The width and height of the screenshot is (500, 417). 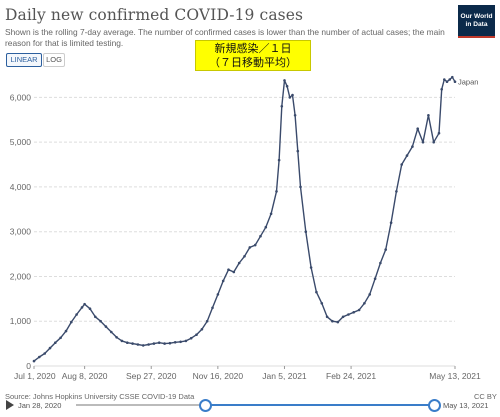 I want to click on linear-scale-button: LINEAR, so click(x=24, y=60).